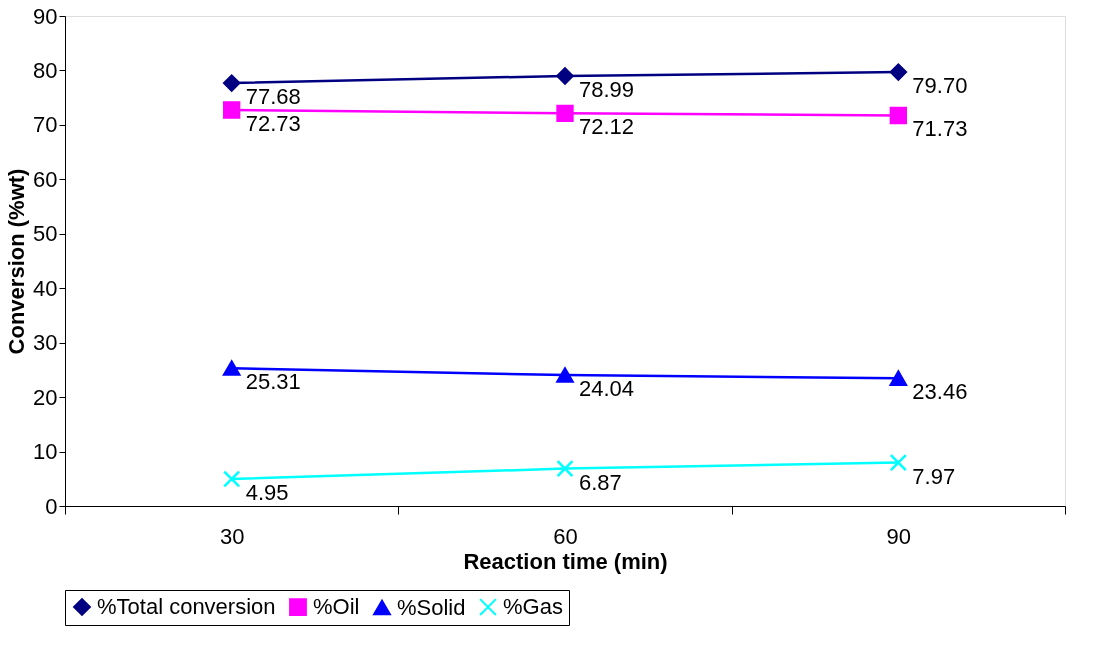 This screenshot has height=663, width=1117. I want to click on y-tick-label: 60, so click(45, 179).